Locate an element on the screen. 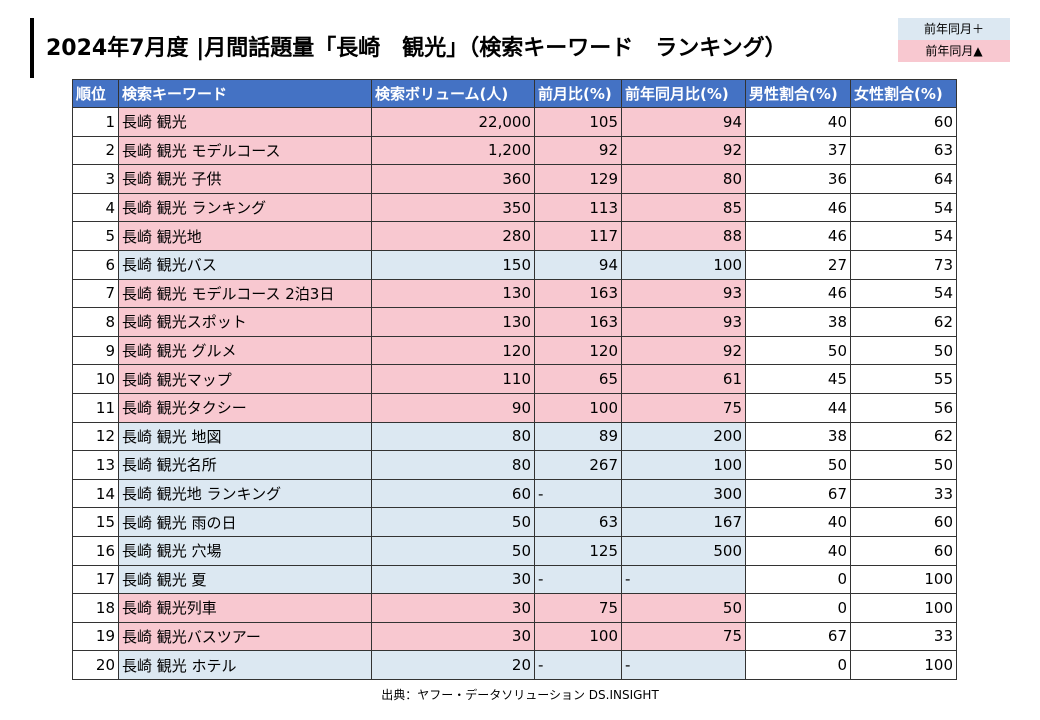 The width and height of the screenshot is (1040, 720). cell-keyword: 長崎 観光スポット is located at coordinates (245, 322).